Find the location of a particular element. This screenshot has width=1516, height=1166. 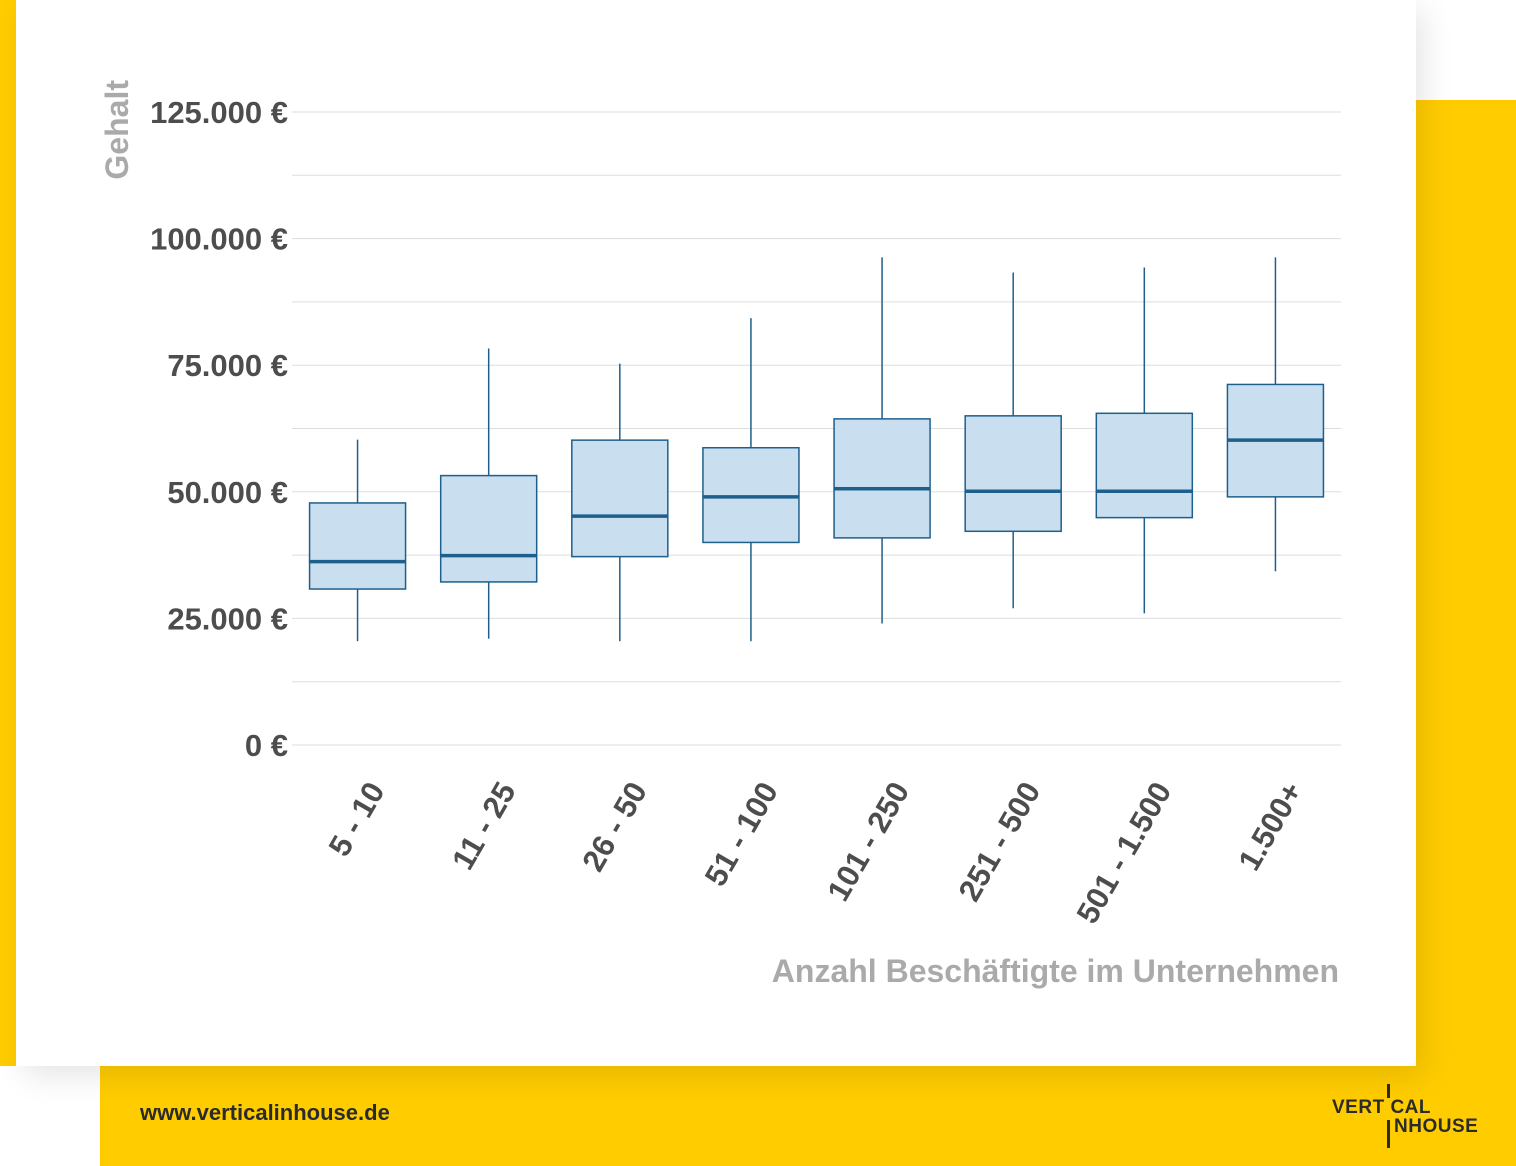

yellow-footer-band is located at coordinates (808, 1116).